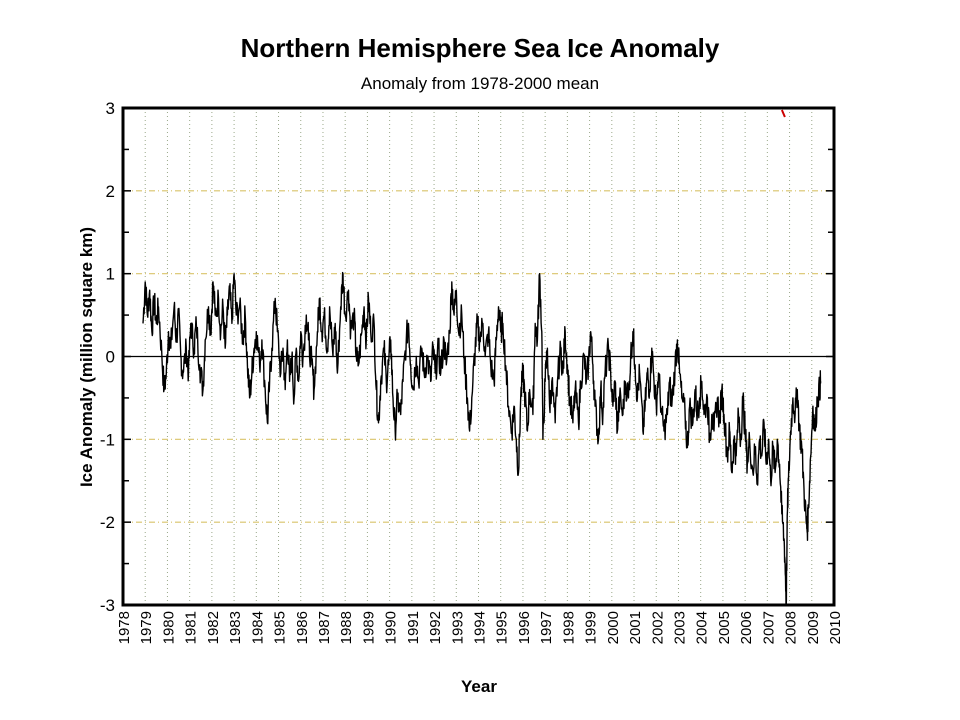  I want to click on x-tick-label: 1984, so click(257, 627).